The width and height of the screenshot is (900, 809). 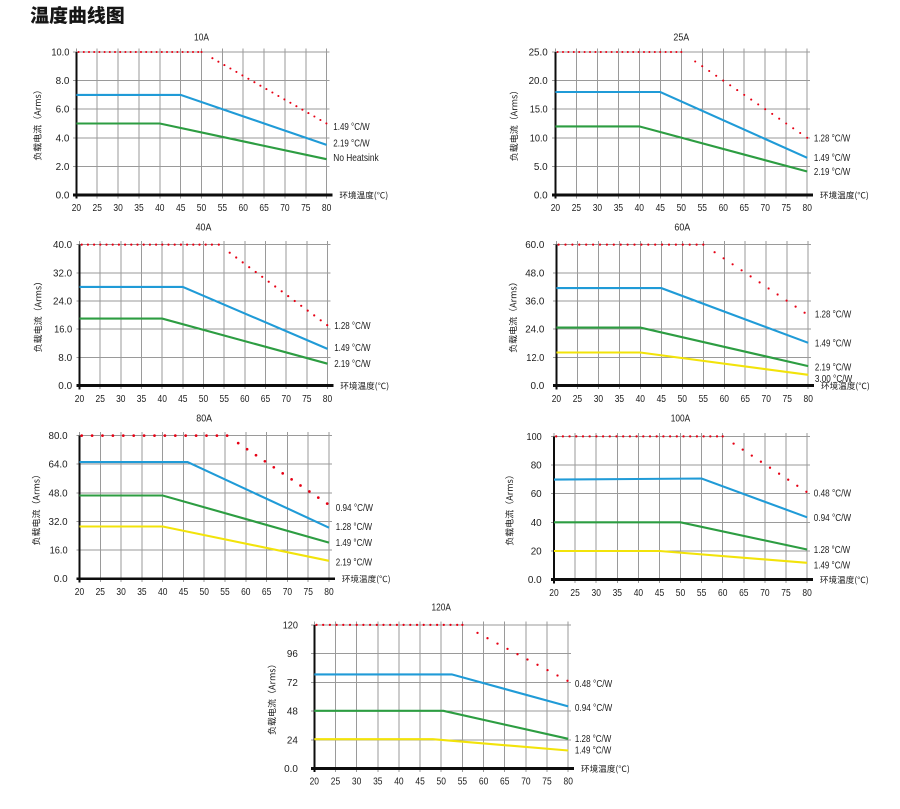 I want to click on svg-text: 80A, so click(x=204, y=419).